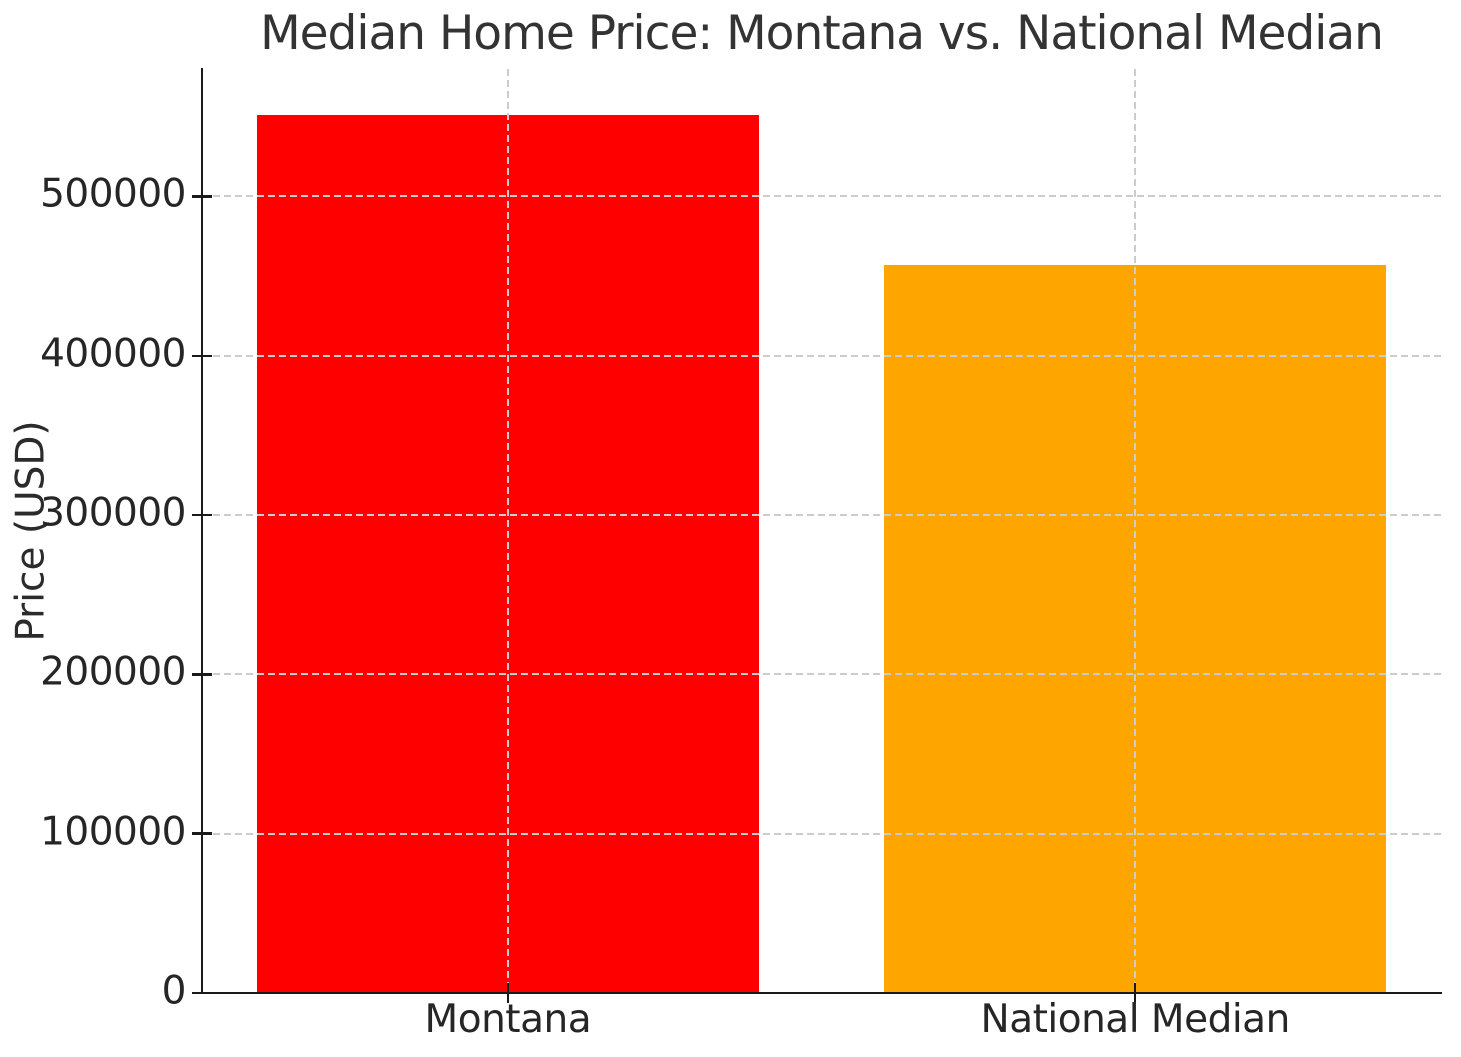 The height and width of the screenshot is (1057, 1461). What do you see at coordinates (113, 513) in the screenshot?
I see `y-tick-label-300000: 300000` at bounding box center [113, 513].